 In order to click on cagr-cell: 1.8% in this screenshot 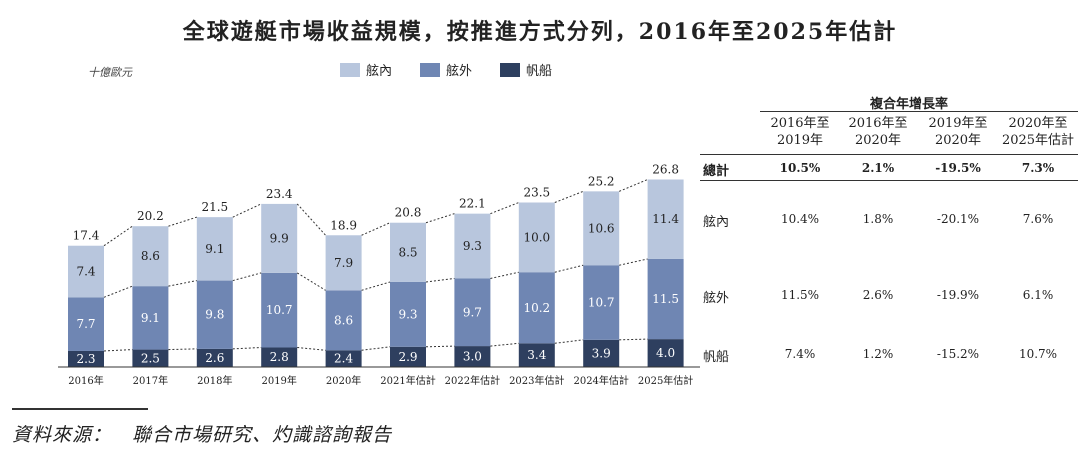, I will do `click(878, 219)`.